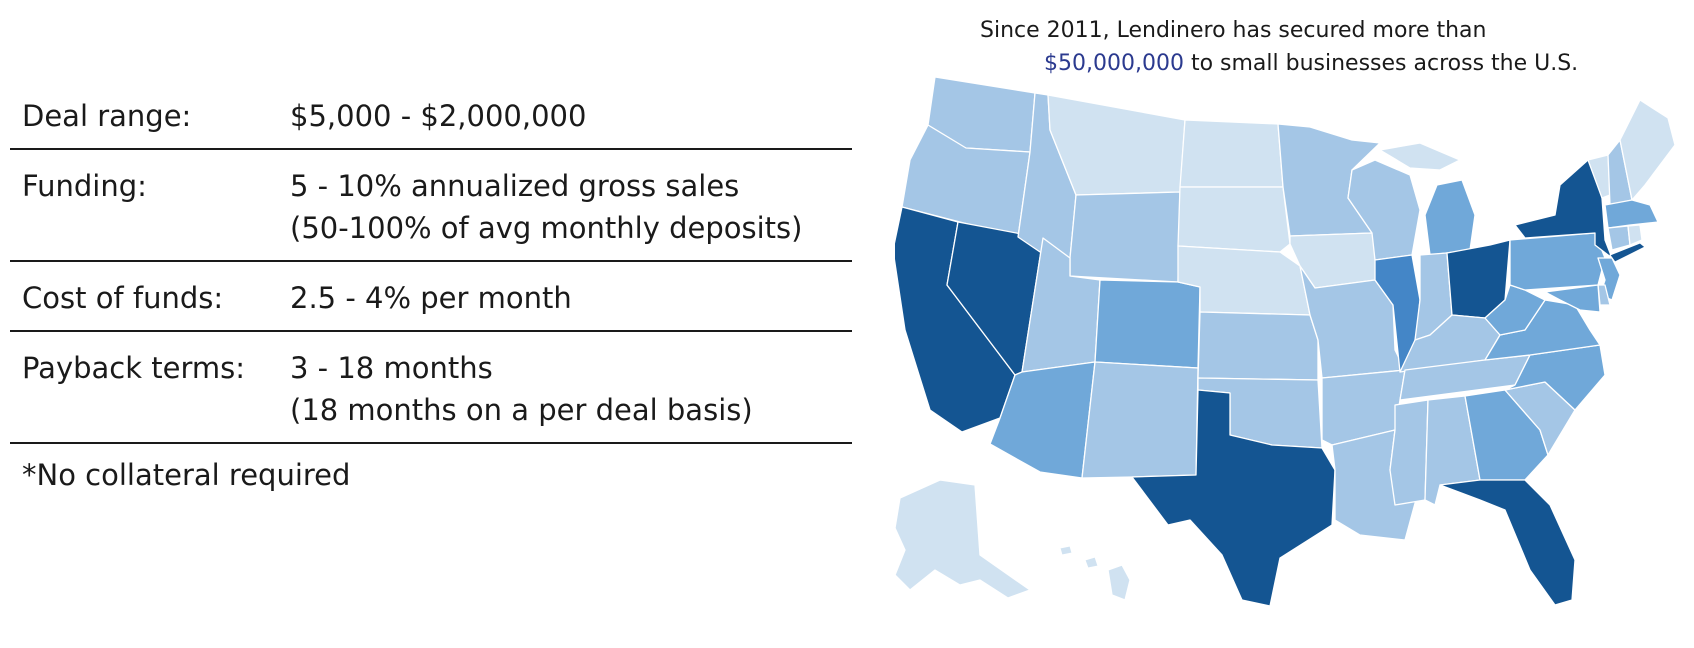 This screenshot has height=648, width=1694. I want to click on term-value: 2.5 - 4% per month, so click(571, 298).